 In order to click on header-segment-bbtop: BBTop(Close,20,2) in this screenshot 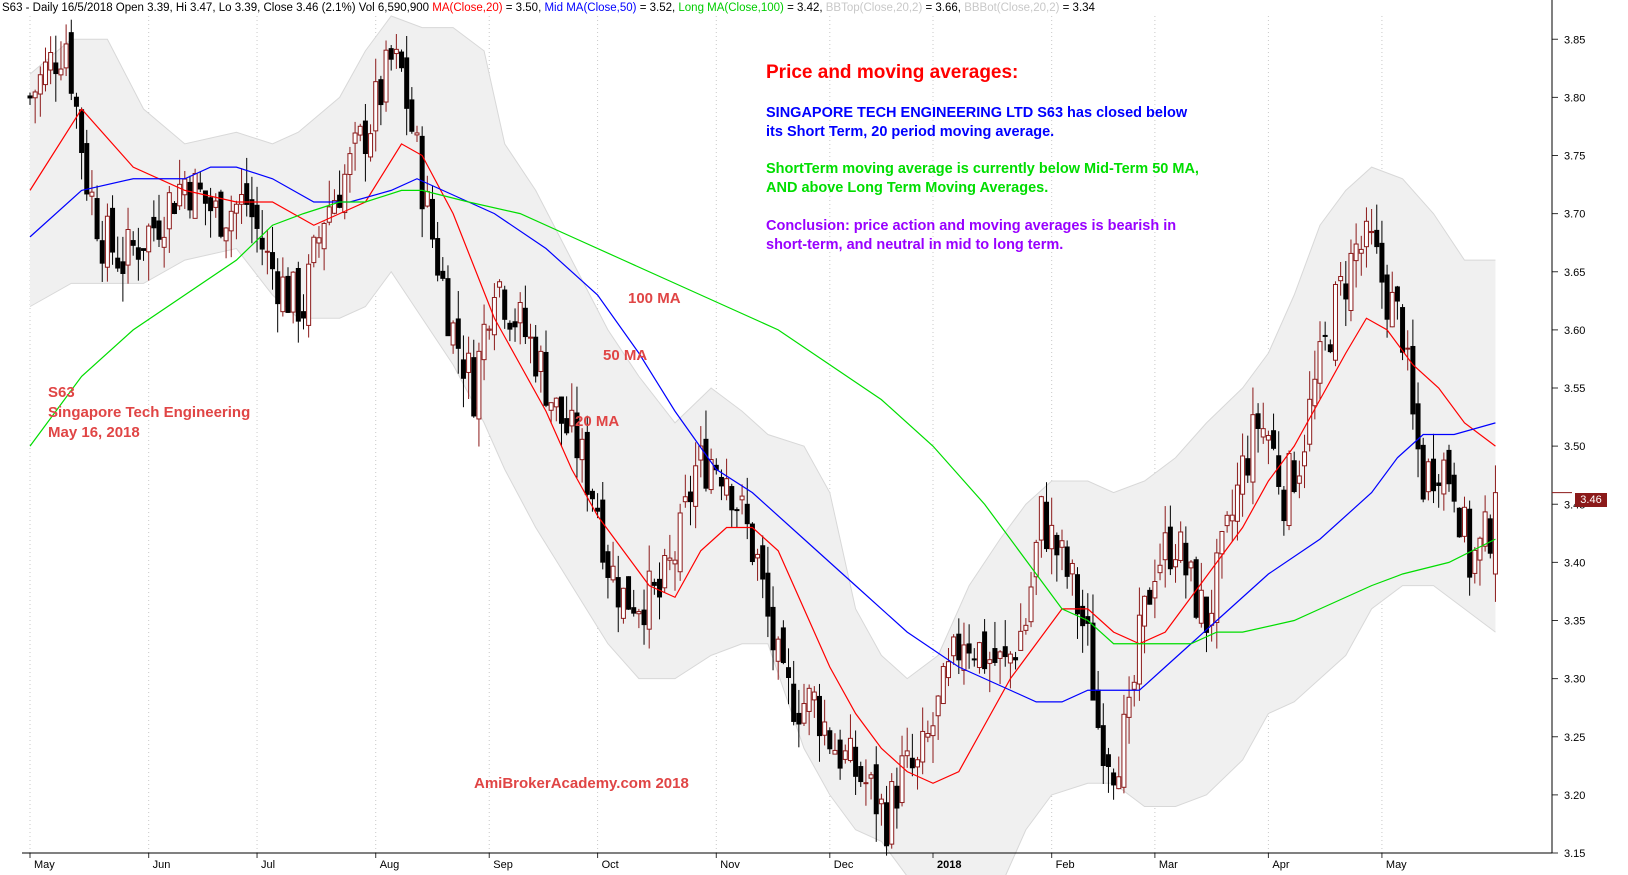, I will do `click(874, 8)`.